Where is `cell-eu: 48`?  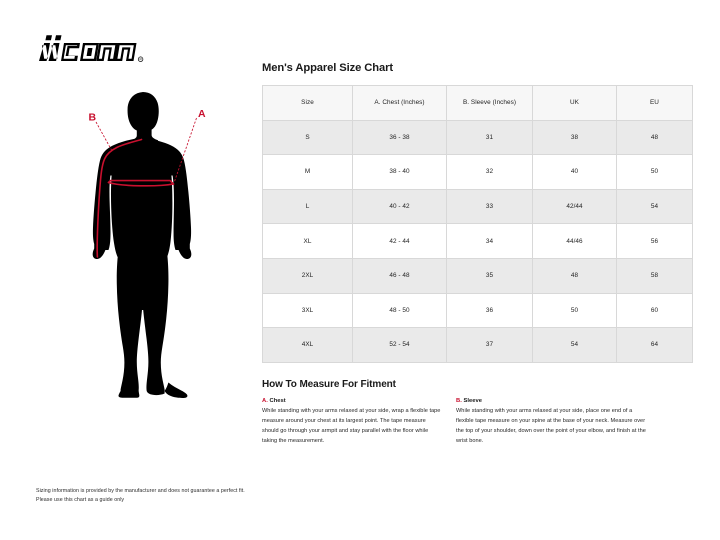 cell-eu: 48 is located at coordinates (654, 137).